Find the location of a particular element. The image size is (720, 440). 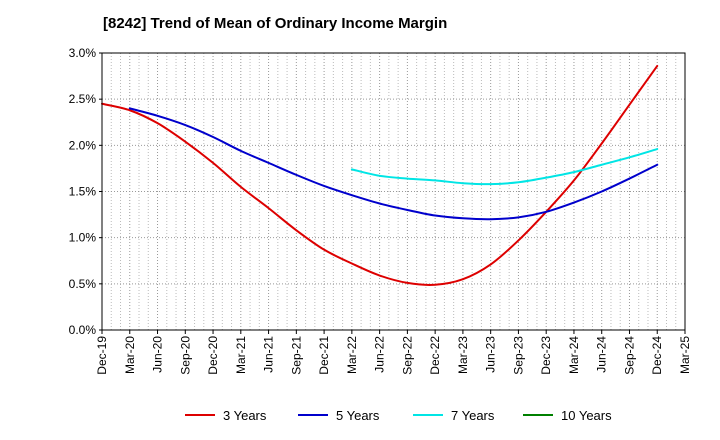

x-tick-label: Dec-23 is located at coordinates (546, 355).